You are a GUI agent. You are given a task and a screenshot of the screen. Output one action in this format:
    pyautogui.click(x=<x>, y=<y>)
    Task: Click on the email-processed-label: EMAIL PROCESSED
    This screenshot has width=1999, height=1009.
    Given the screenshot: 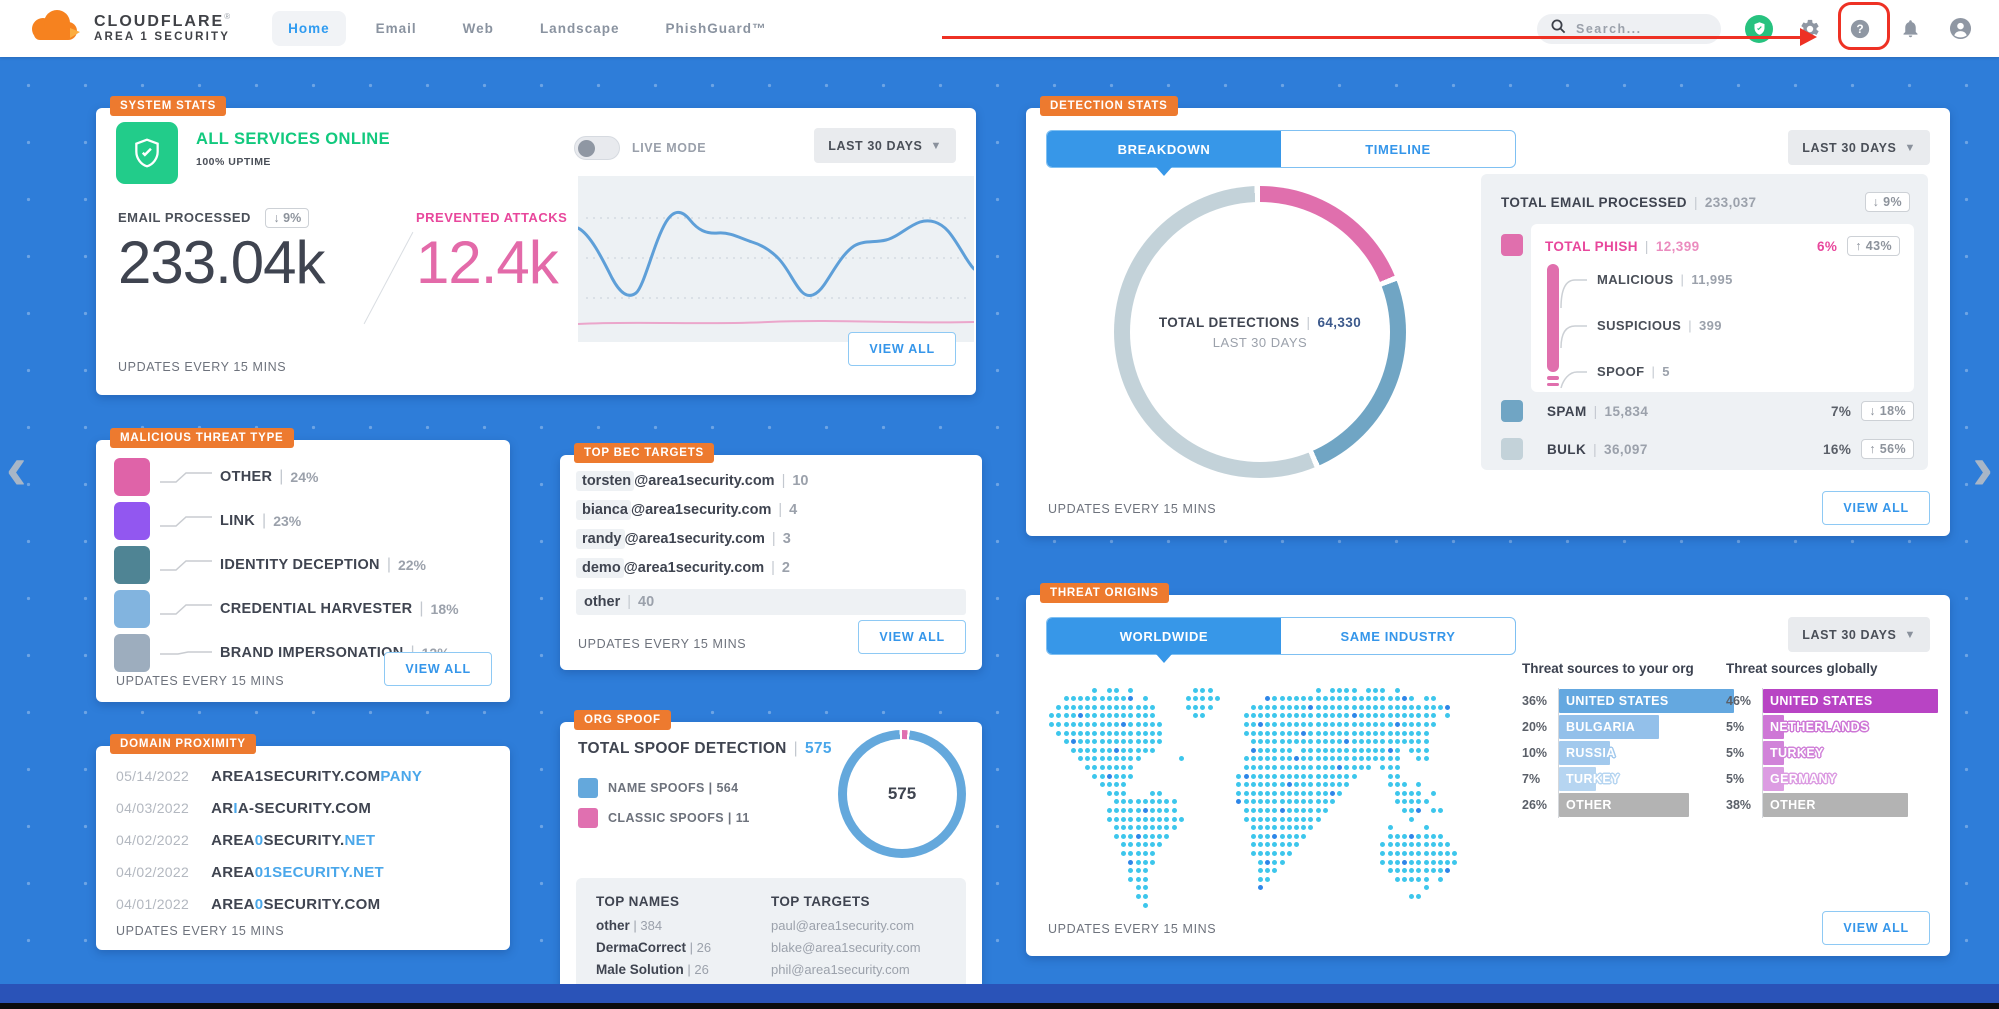 What is the action you would take?
    pyautogui.click(x=184, y=217)
    